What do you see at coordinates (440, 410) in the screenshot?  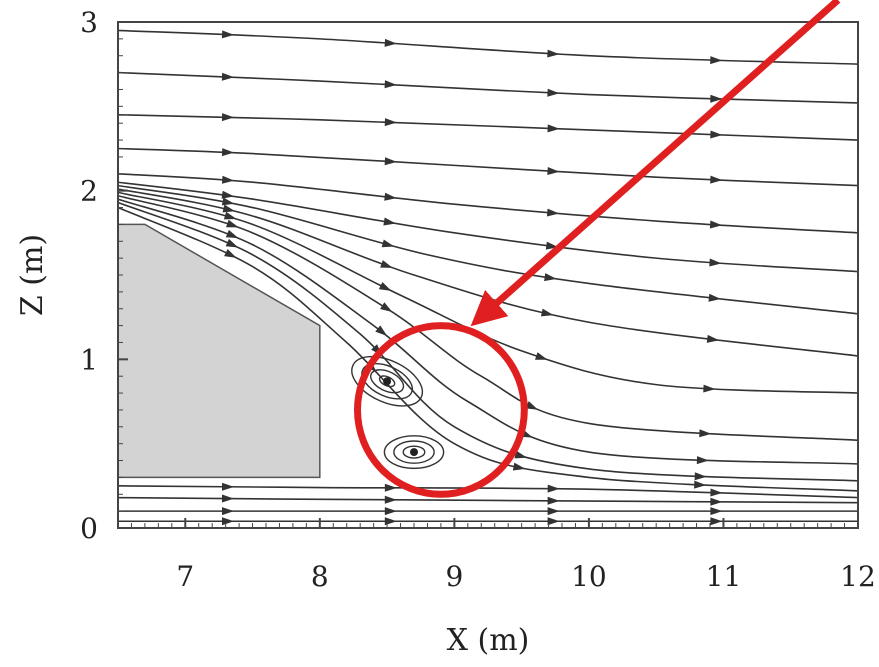 I see `annotation-ellipse` at bounding box center [440, 410].